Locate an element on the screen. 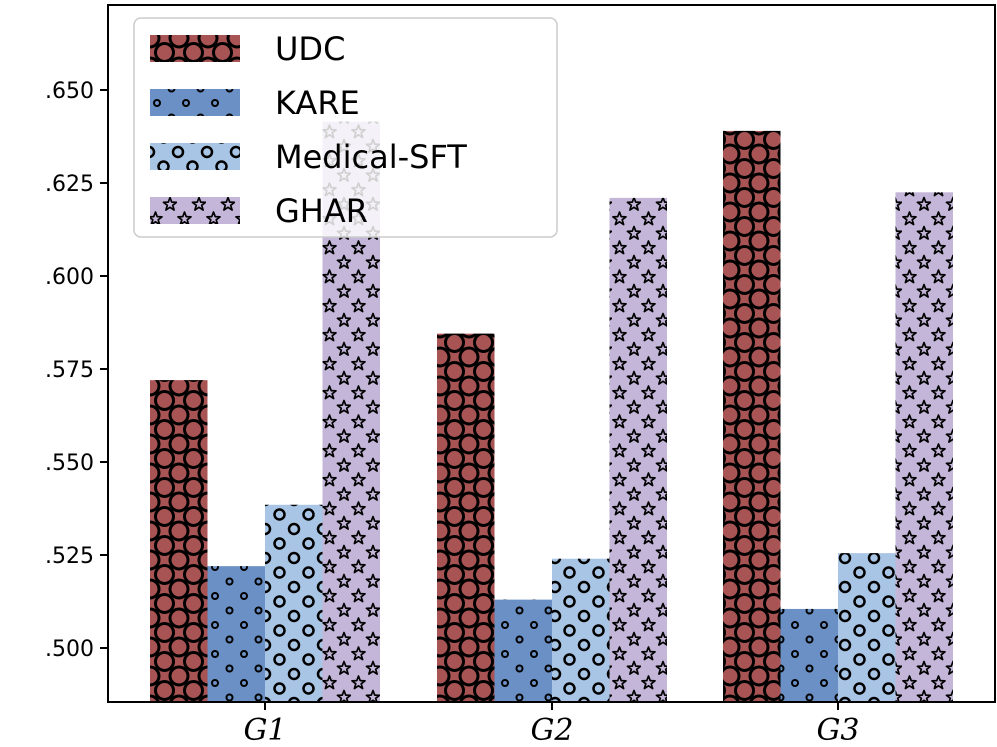  x-tick-label: G3 is located at coordinates (837, 730).